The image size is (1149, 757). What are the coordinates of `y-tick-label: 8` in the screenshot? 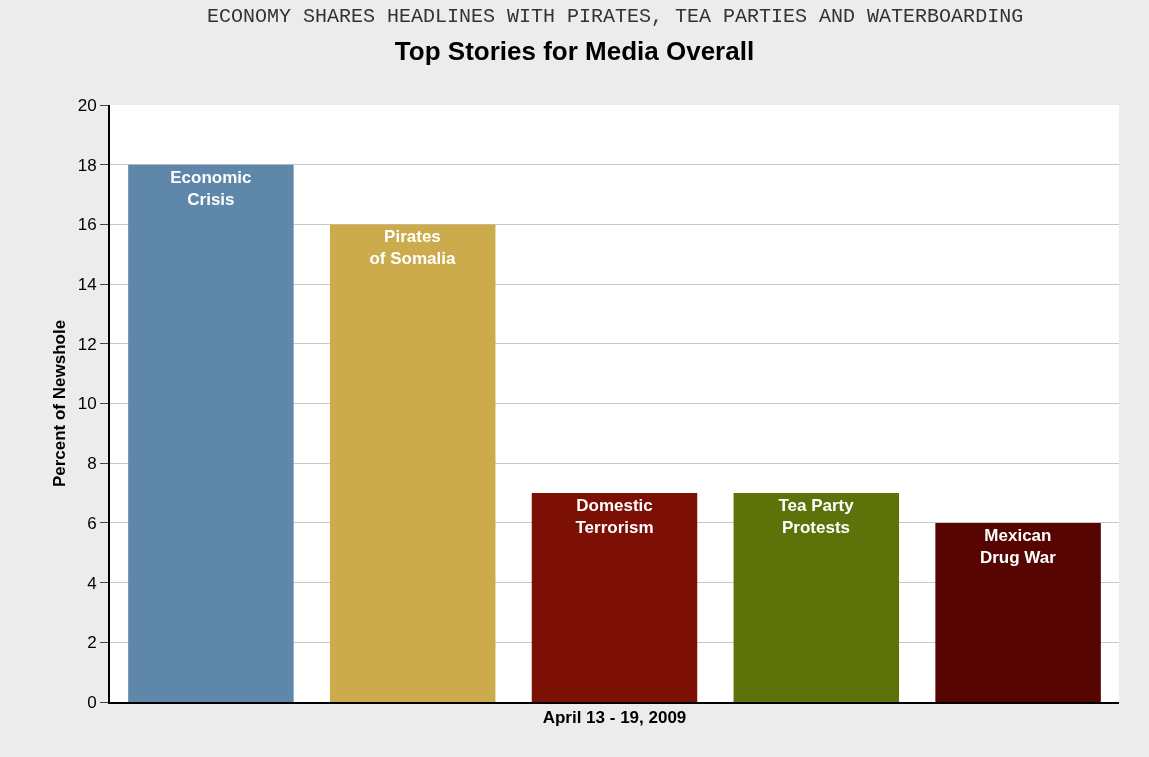 It's located at (92, 464).